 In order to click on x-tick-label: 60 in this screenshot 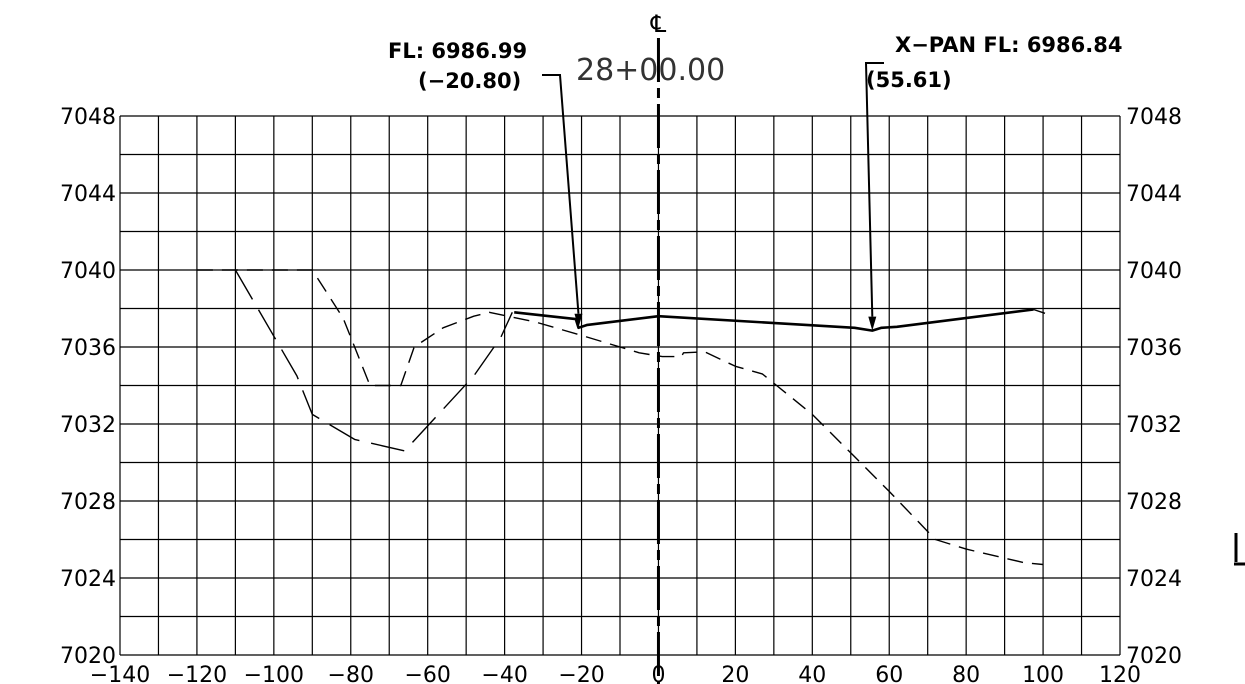, I will do `click(889, 673)`.